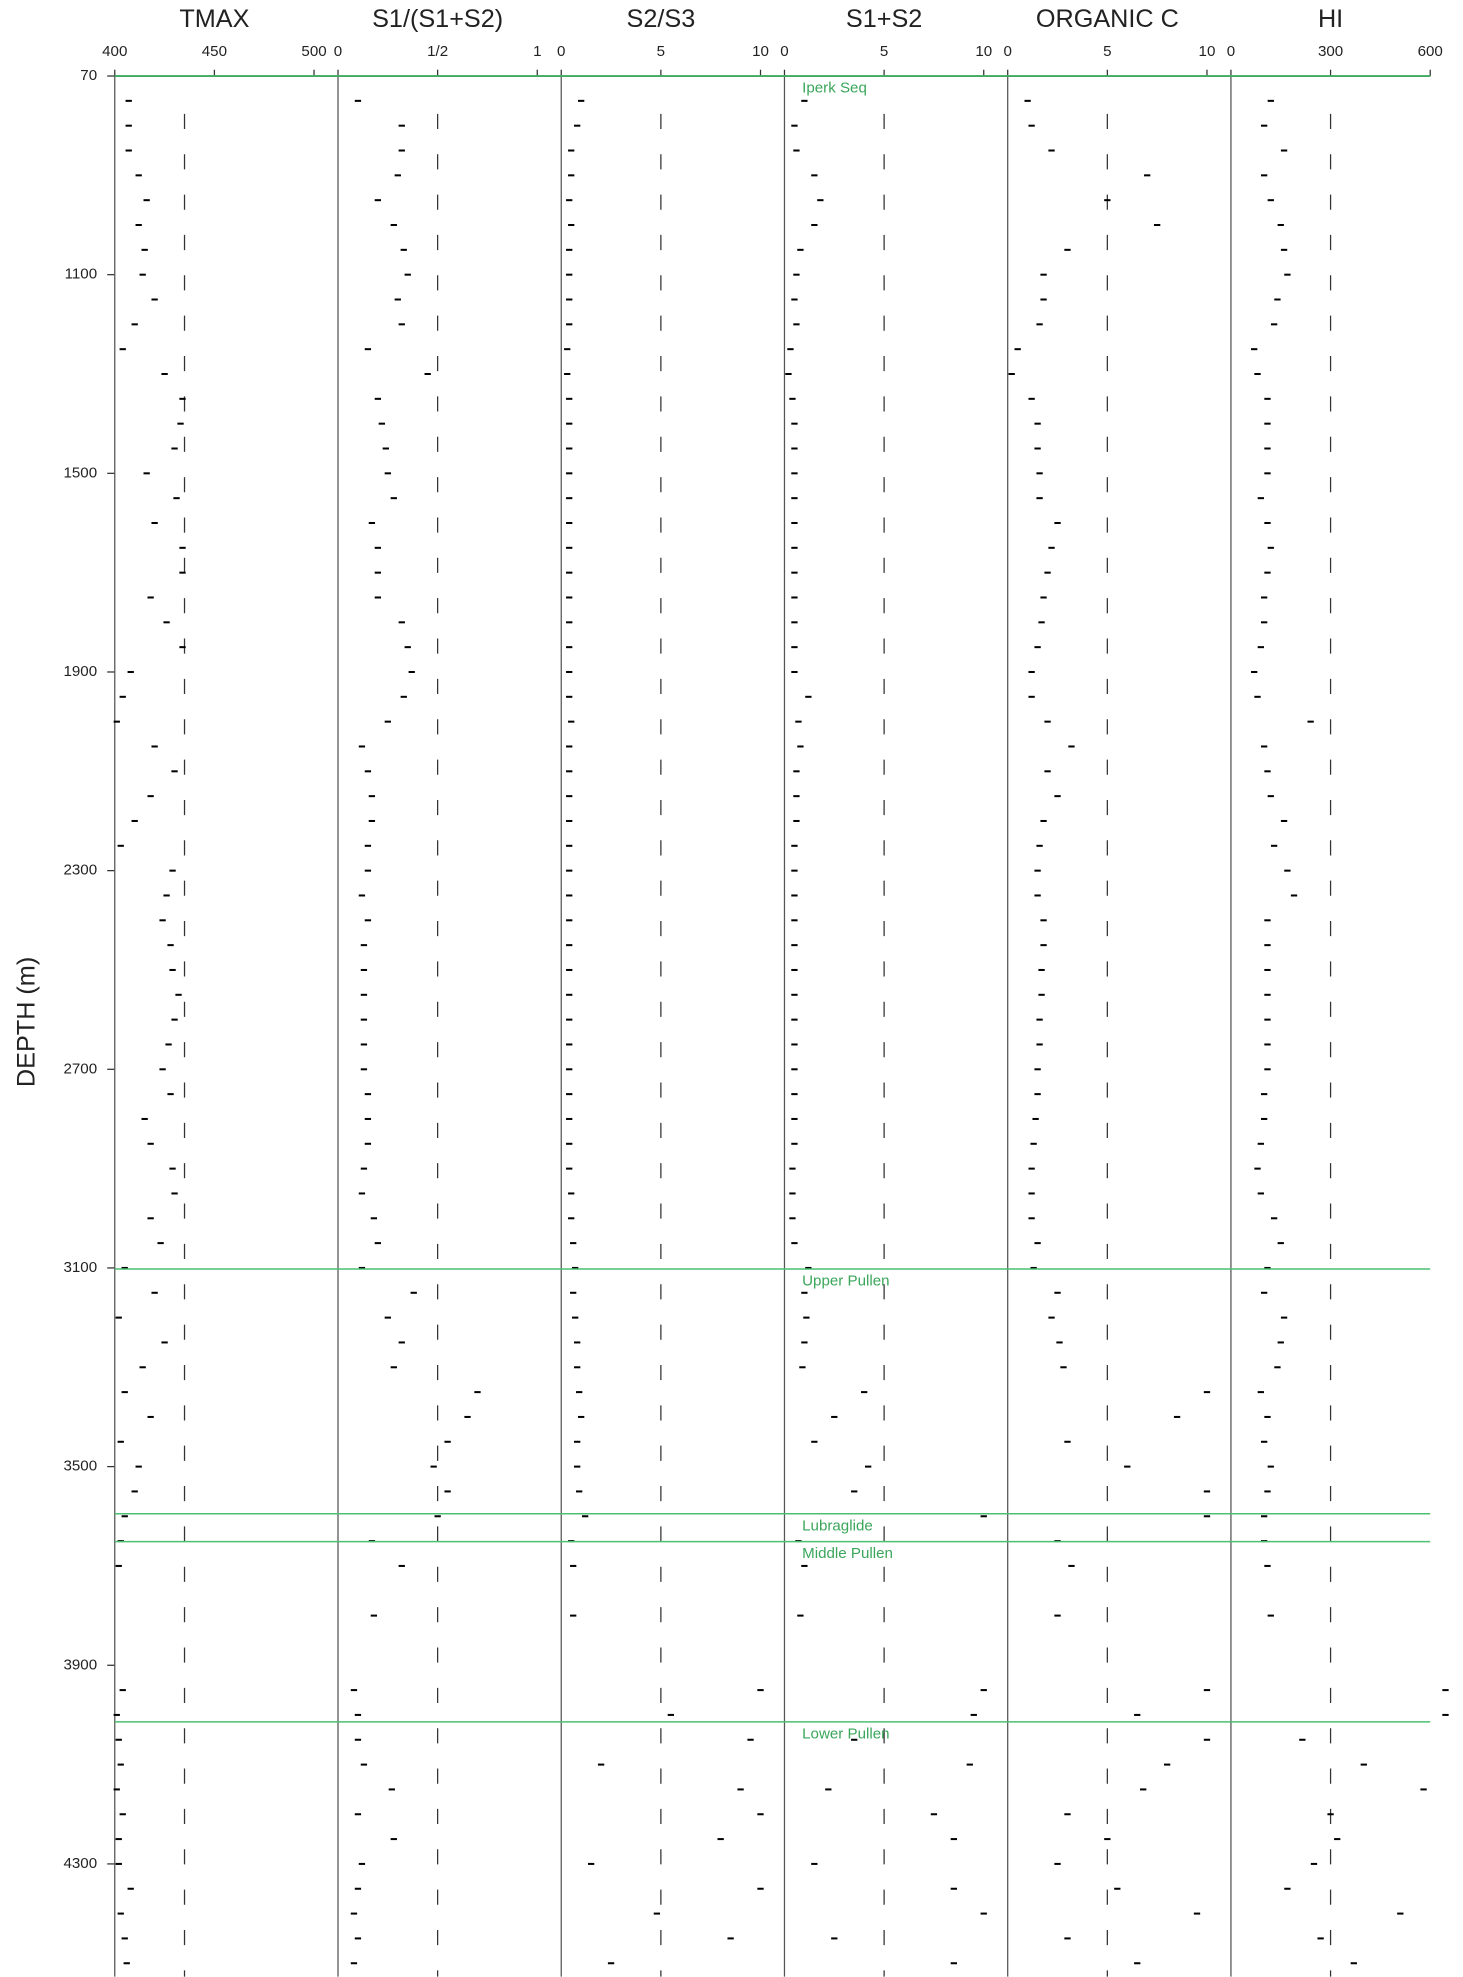 This screenshot has width=1463, height=1977. I want to click on x-tick-label: 400, so click(114, 51).